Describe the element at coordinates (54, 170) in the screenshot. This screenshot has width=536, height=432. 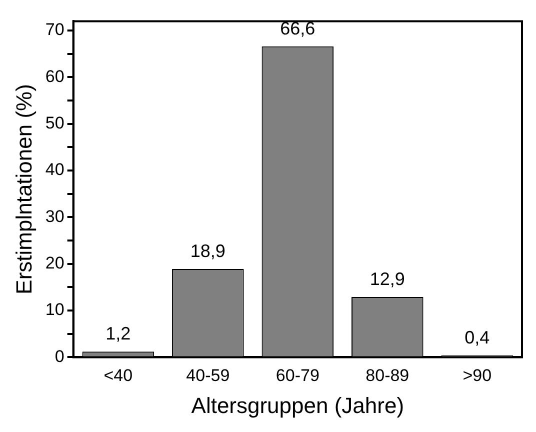
I see `y-tick-label: 40` at that location.